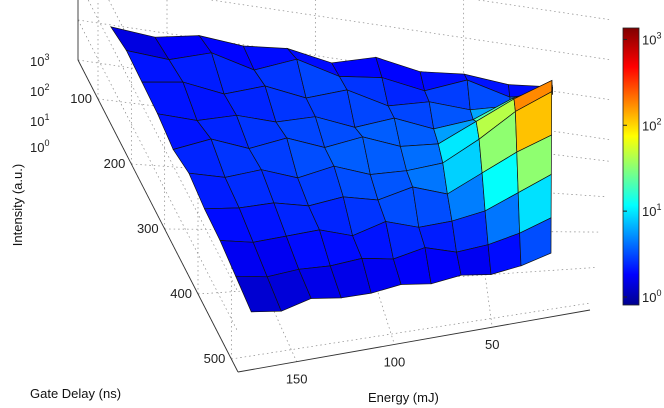  Describe the element at coordinates (403, 397) in the screenshot. I see `x-axis-label: Energy (mJ)` at that location.